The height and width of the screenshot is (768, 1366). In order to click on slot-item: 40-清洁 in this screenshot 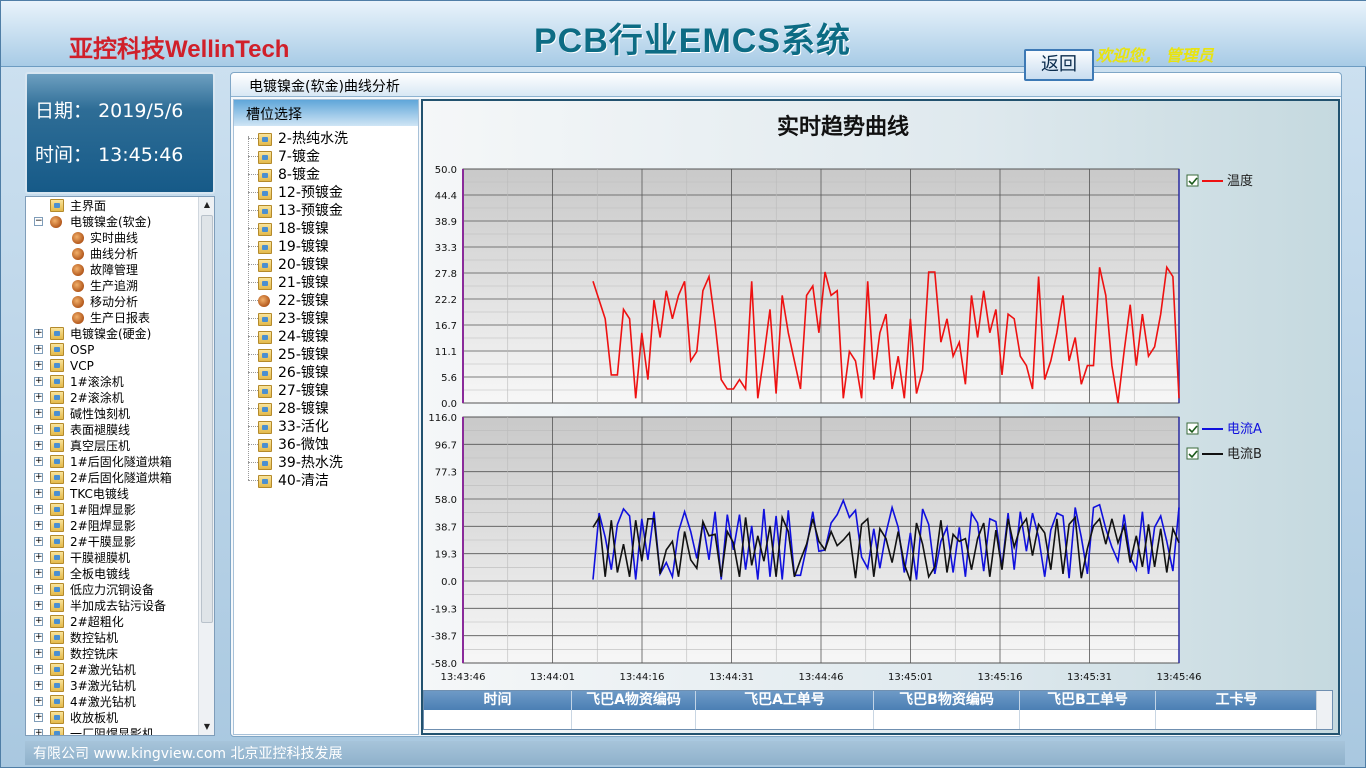, I will do `click(326, 481)`.